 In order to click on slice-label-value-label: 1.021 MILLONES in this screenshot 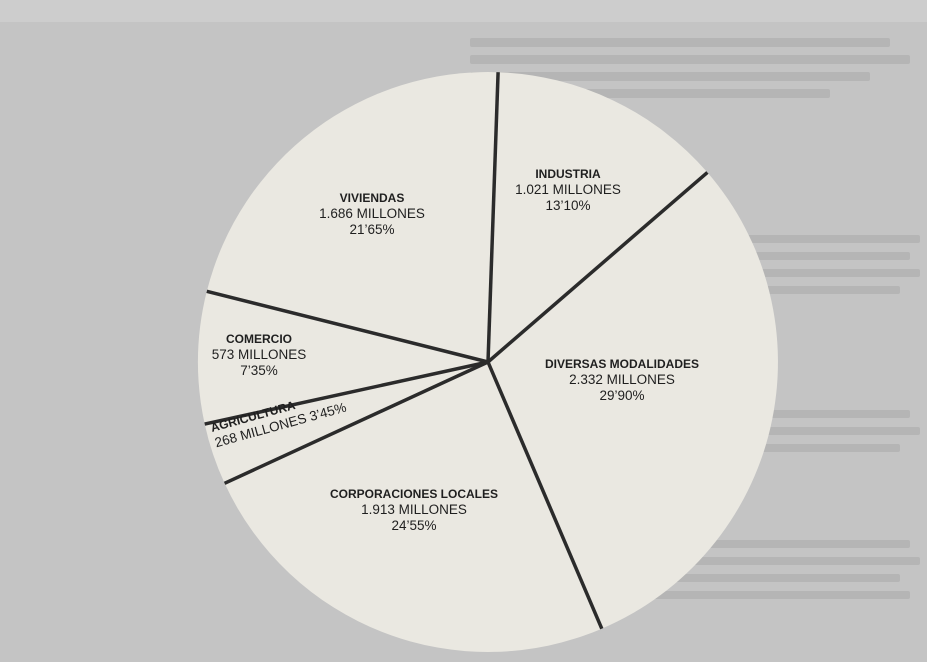, I will do `click(568, 189)`.